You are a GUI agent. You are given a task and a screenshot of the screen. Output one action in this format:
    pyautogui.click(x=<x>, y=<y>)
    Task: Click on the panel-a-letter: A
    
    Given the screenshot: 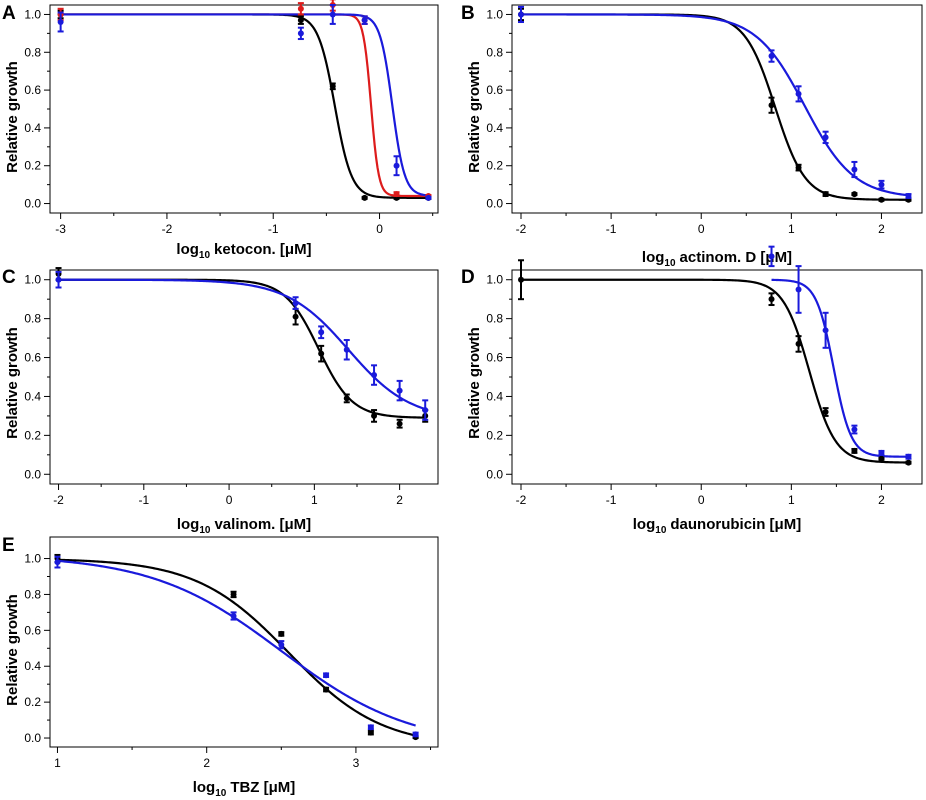 What is the action you would take?
    pyautogui.click(x=9, y=13)
    